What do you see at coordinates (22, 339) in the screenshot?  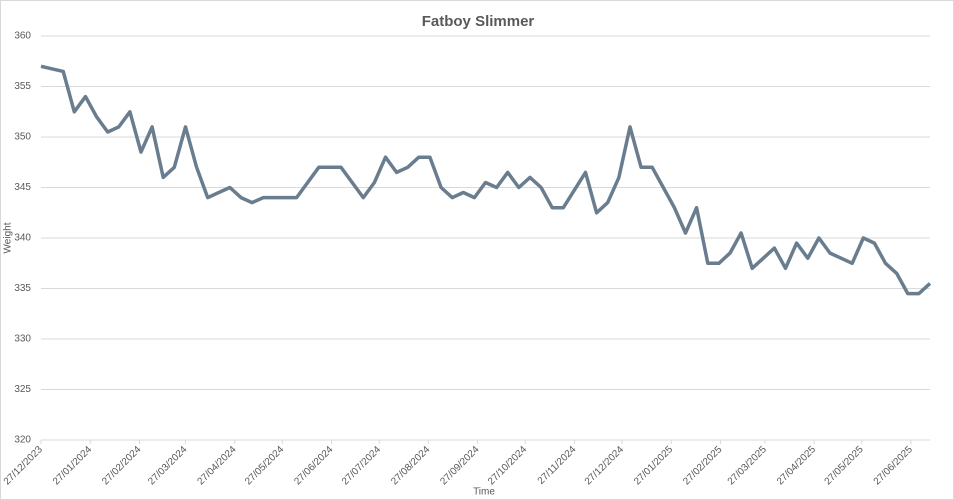 I see `y-tick-label: 330` at bounding box center [22, 339].